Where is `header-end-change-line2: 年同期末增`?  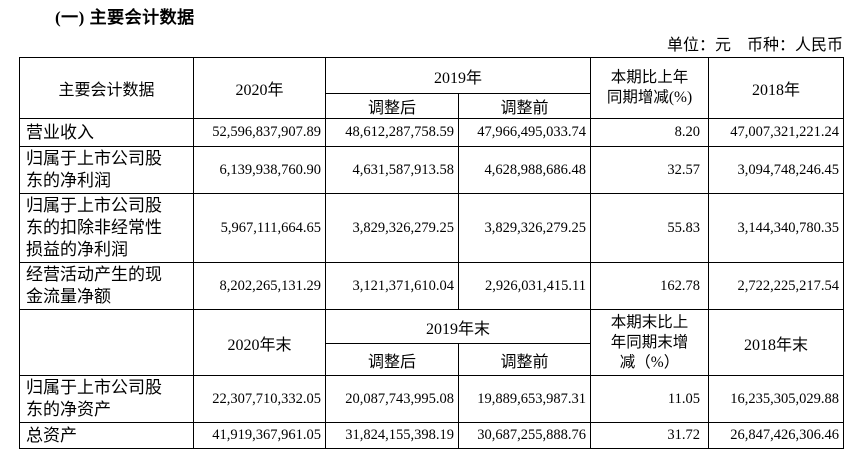
header-end-change-line2: 年同期末增 is located at coordinates (649, 342).